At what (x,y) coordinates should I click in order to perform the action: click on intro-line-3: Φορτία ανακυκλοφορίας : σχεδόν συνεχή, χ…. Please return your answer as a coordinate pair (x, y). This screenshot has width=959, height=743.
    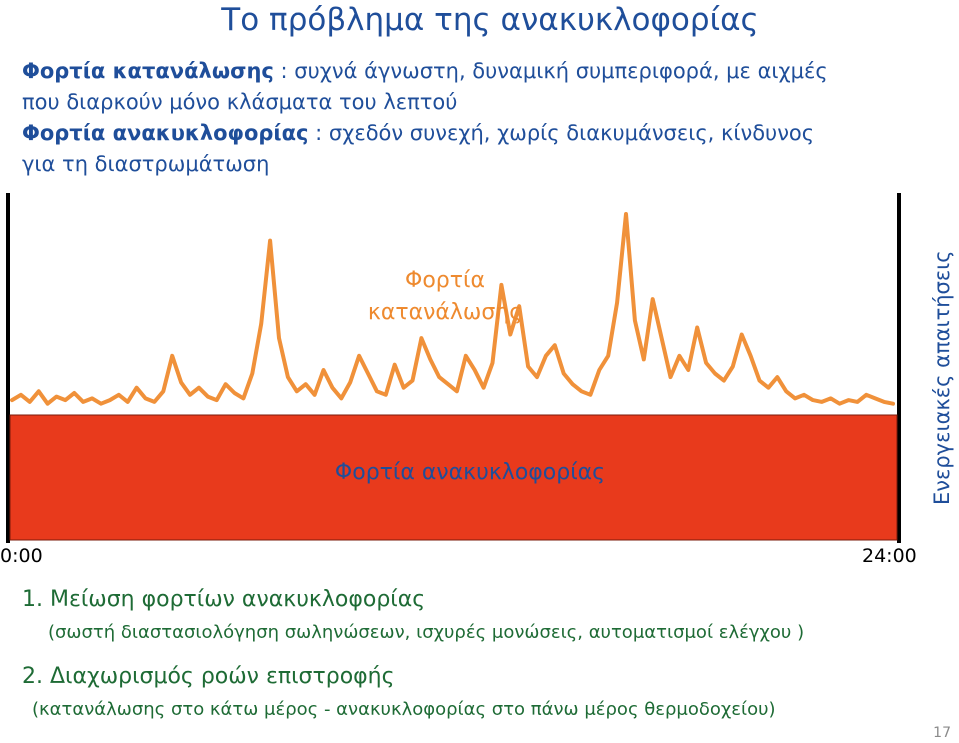
    Looking at the image, I should click on (472, 133).